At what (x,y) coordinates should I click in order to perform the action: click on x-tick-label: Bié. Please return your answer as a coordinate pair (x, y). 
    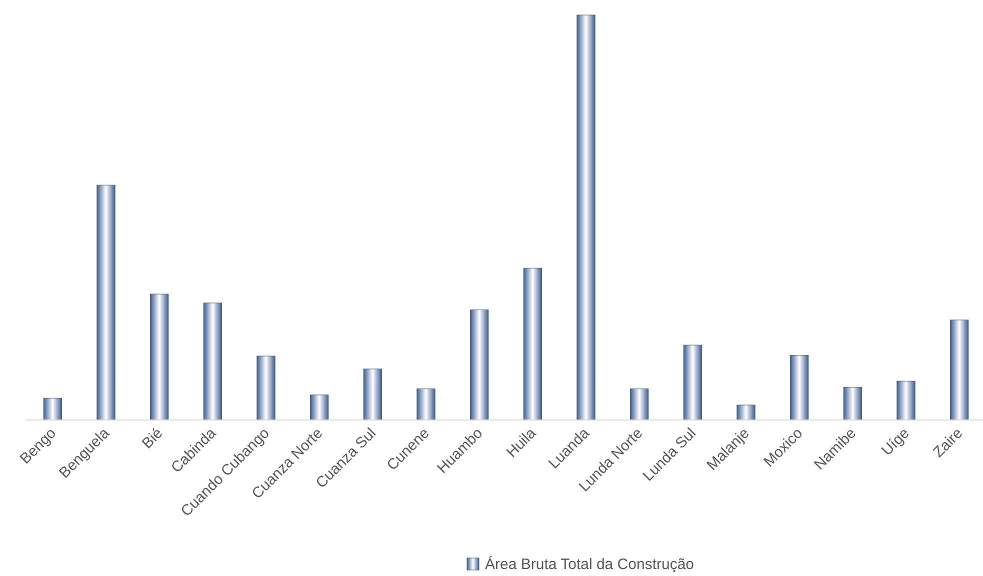
    Looking at the image, I should click on (152, 438).